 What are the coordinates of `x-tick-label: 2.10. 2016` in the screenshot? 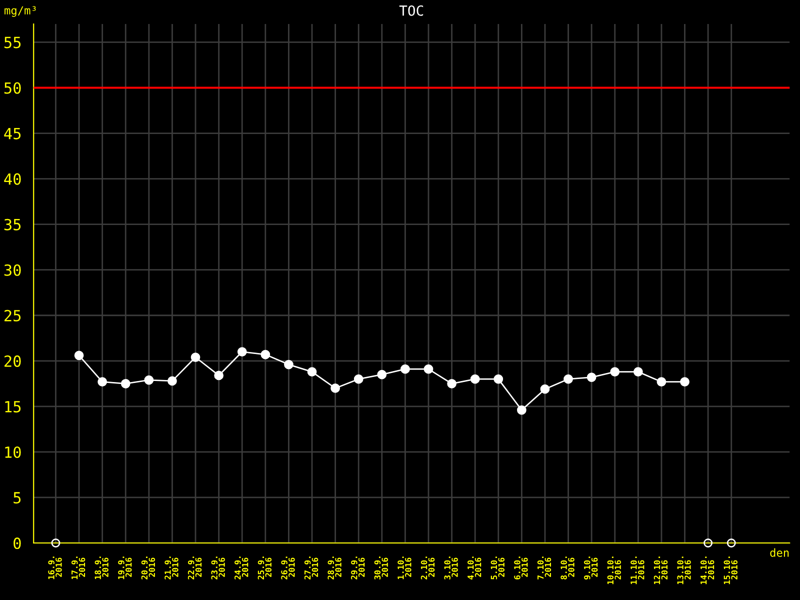 It's located at (427, 568).